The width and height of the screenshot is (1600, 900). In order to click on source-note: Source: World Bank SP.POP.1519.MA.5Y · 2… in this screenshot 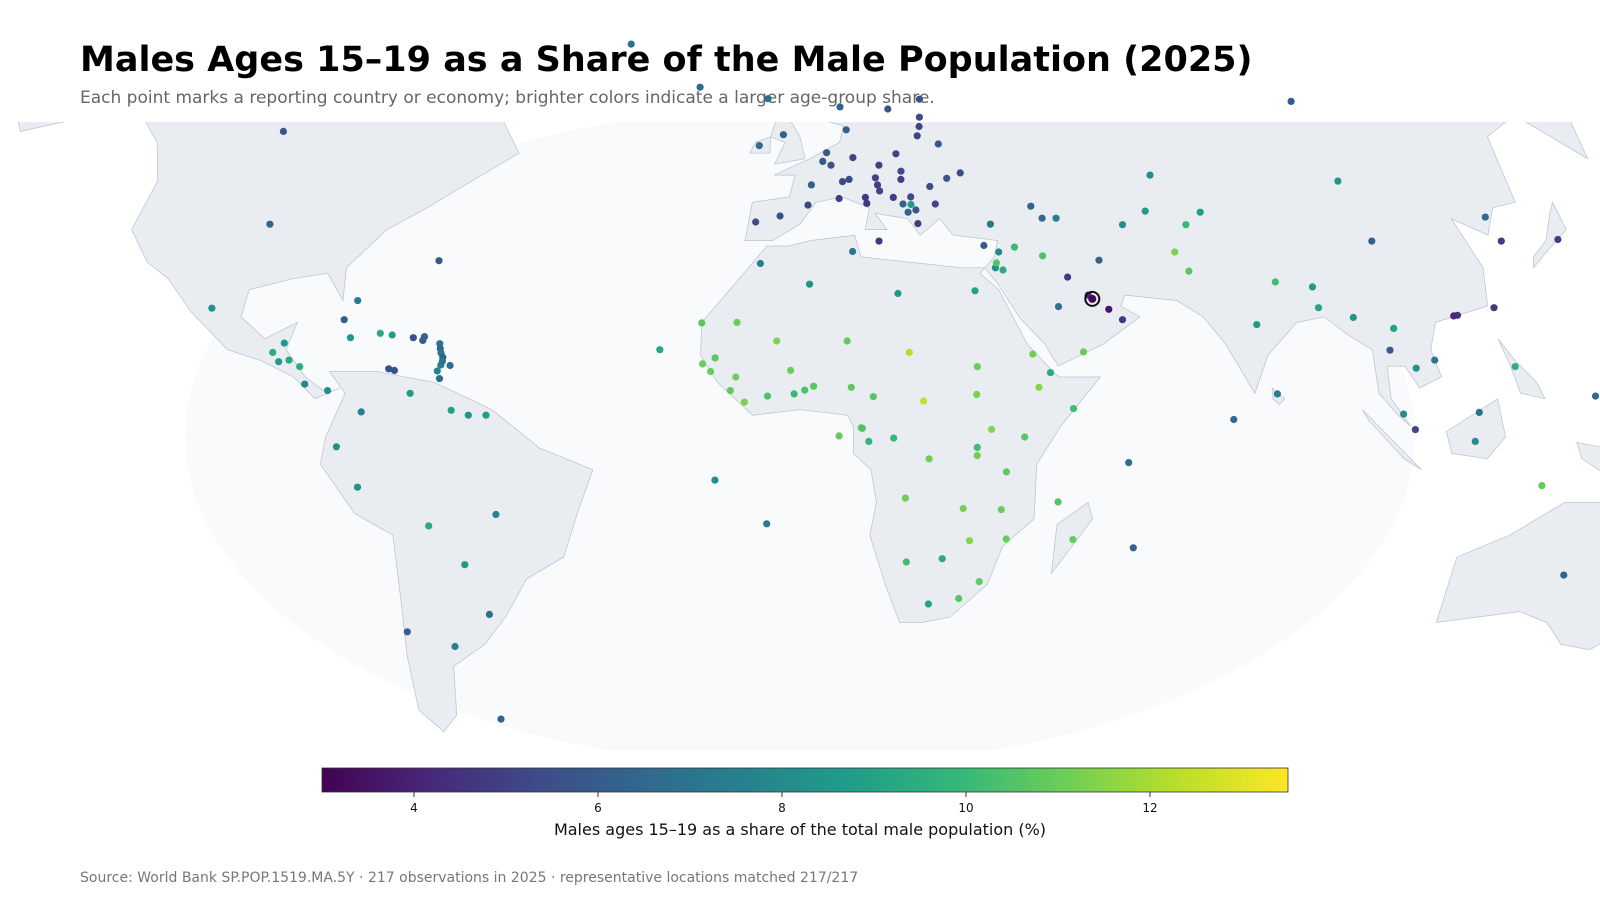, I will do `click(469, 878)`.